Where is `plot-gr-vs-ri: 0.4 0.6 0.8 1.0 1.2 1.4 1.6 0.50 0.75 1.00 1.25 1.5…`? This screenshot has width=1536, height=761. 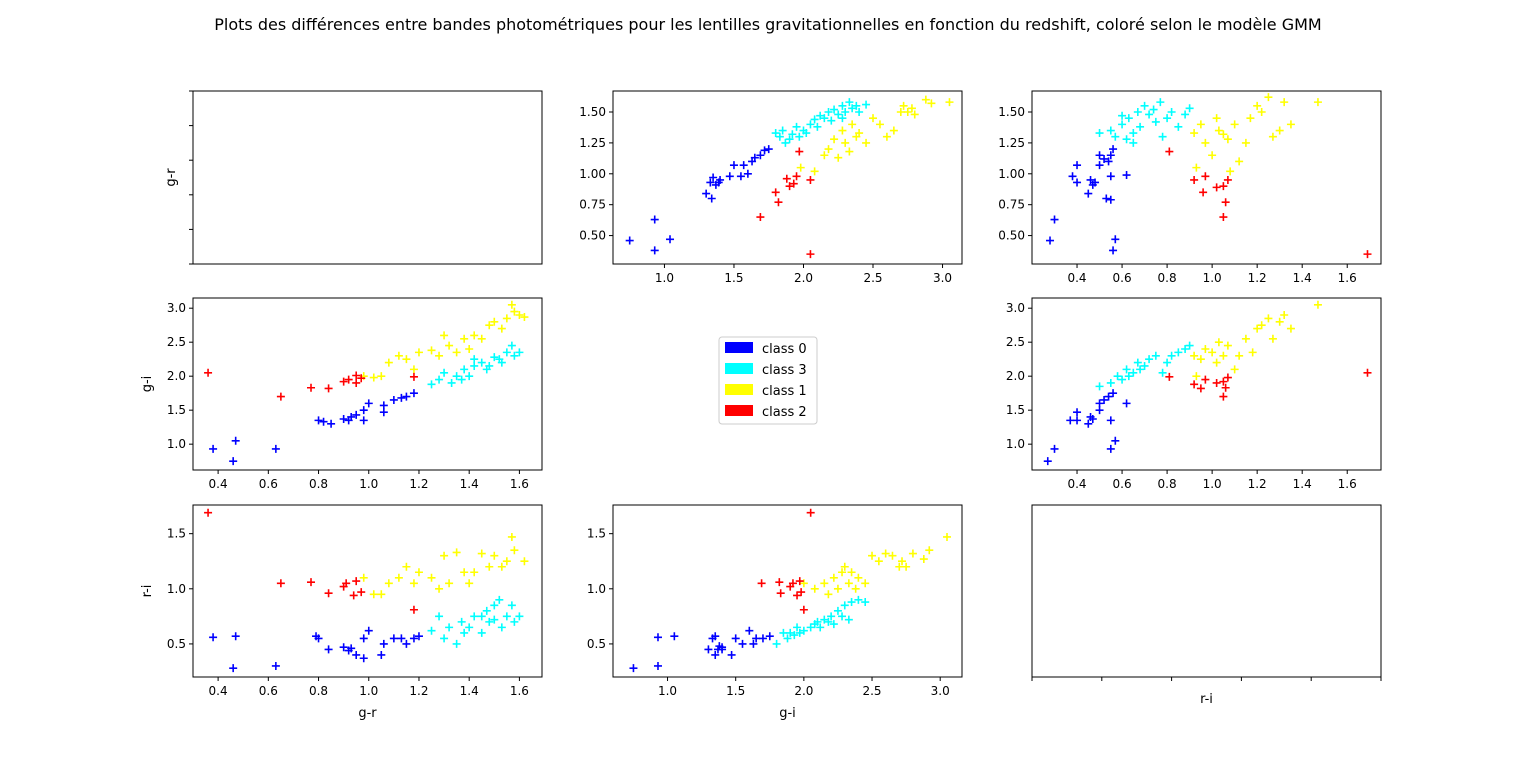 plot-gr-vs-ri: 0.4 0.6 0.8 1.0 1.2 1.4 1.6 0.50 0.75 1.00 1.25 1.5… is located at coordinates (1190, 187).